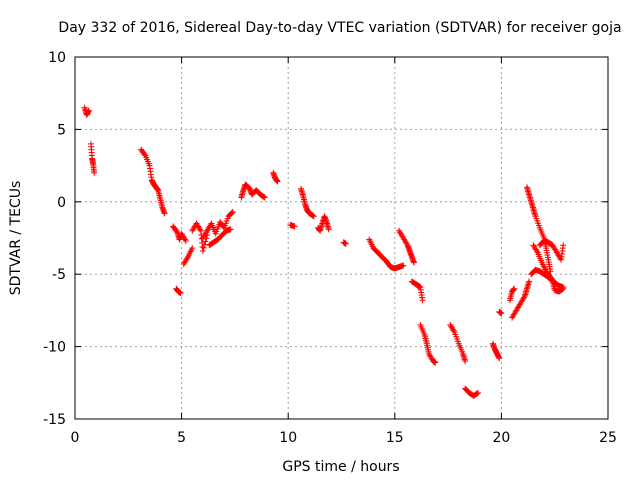  I want to click on y-tick-label: -10, so click(54, 348).